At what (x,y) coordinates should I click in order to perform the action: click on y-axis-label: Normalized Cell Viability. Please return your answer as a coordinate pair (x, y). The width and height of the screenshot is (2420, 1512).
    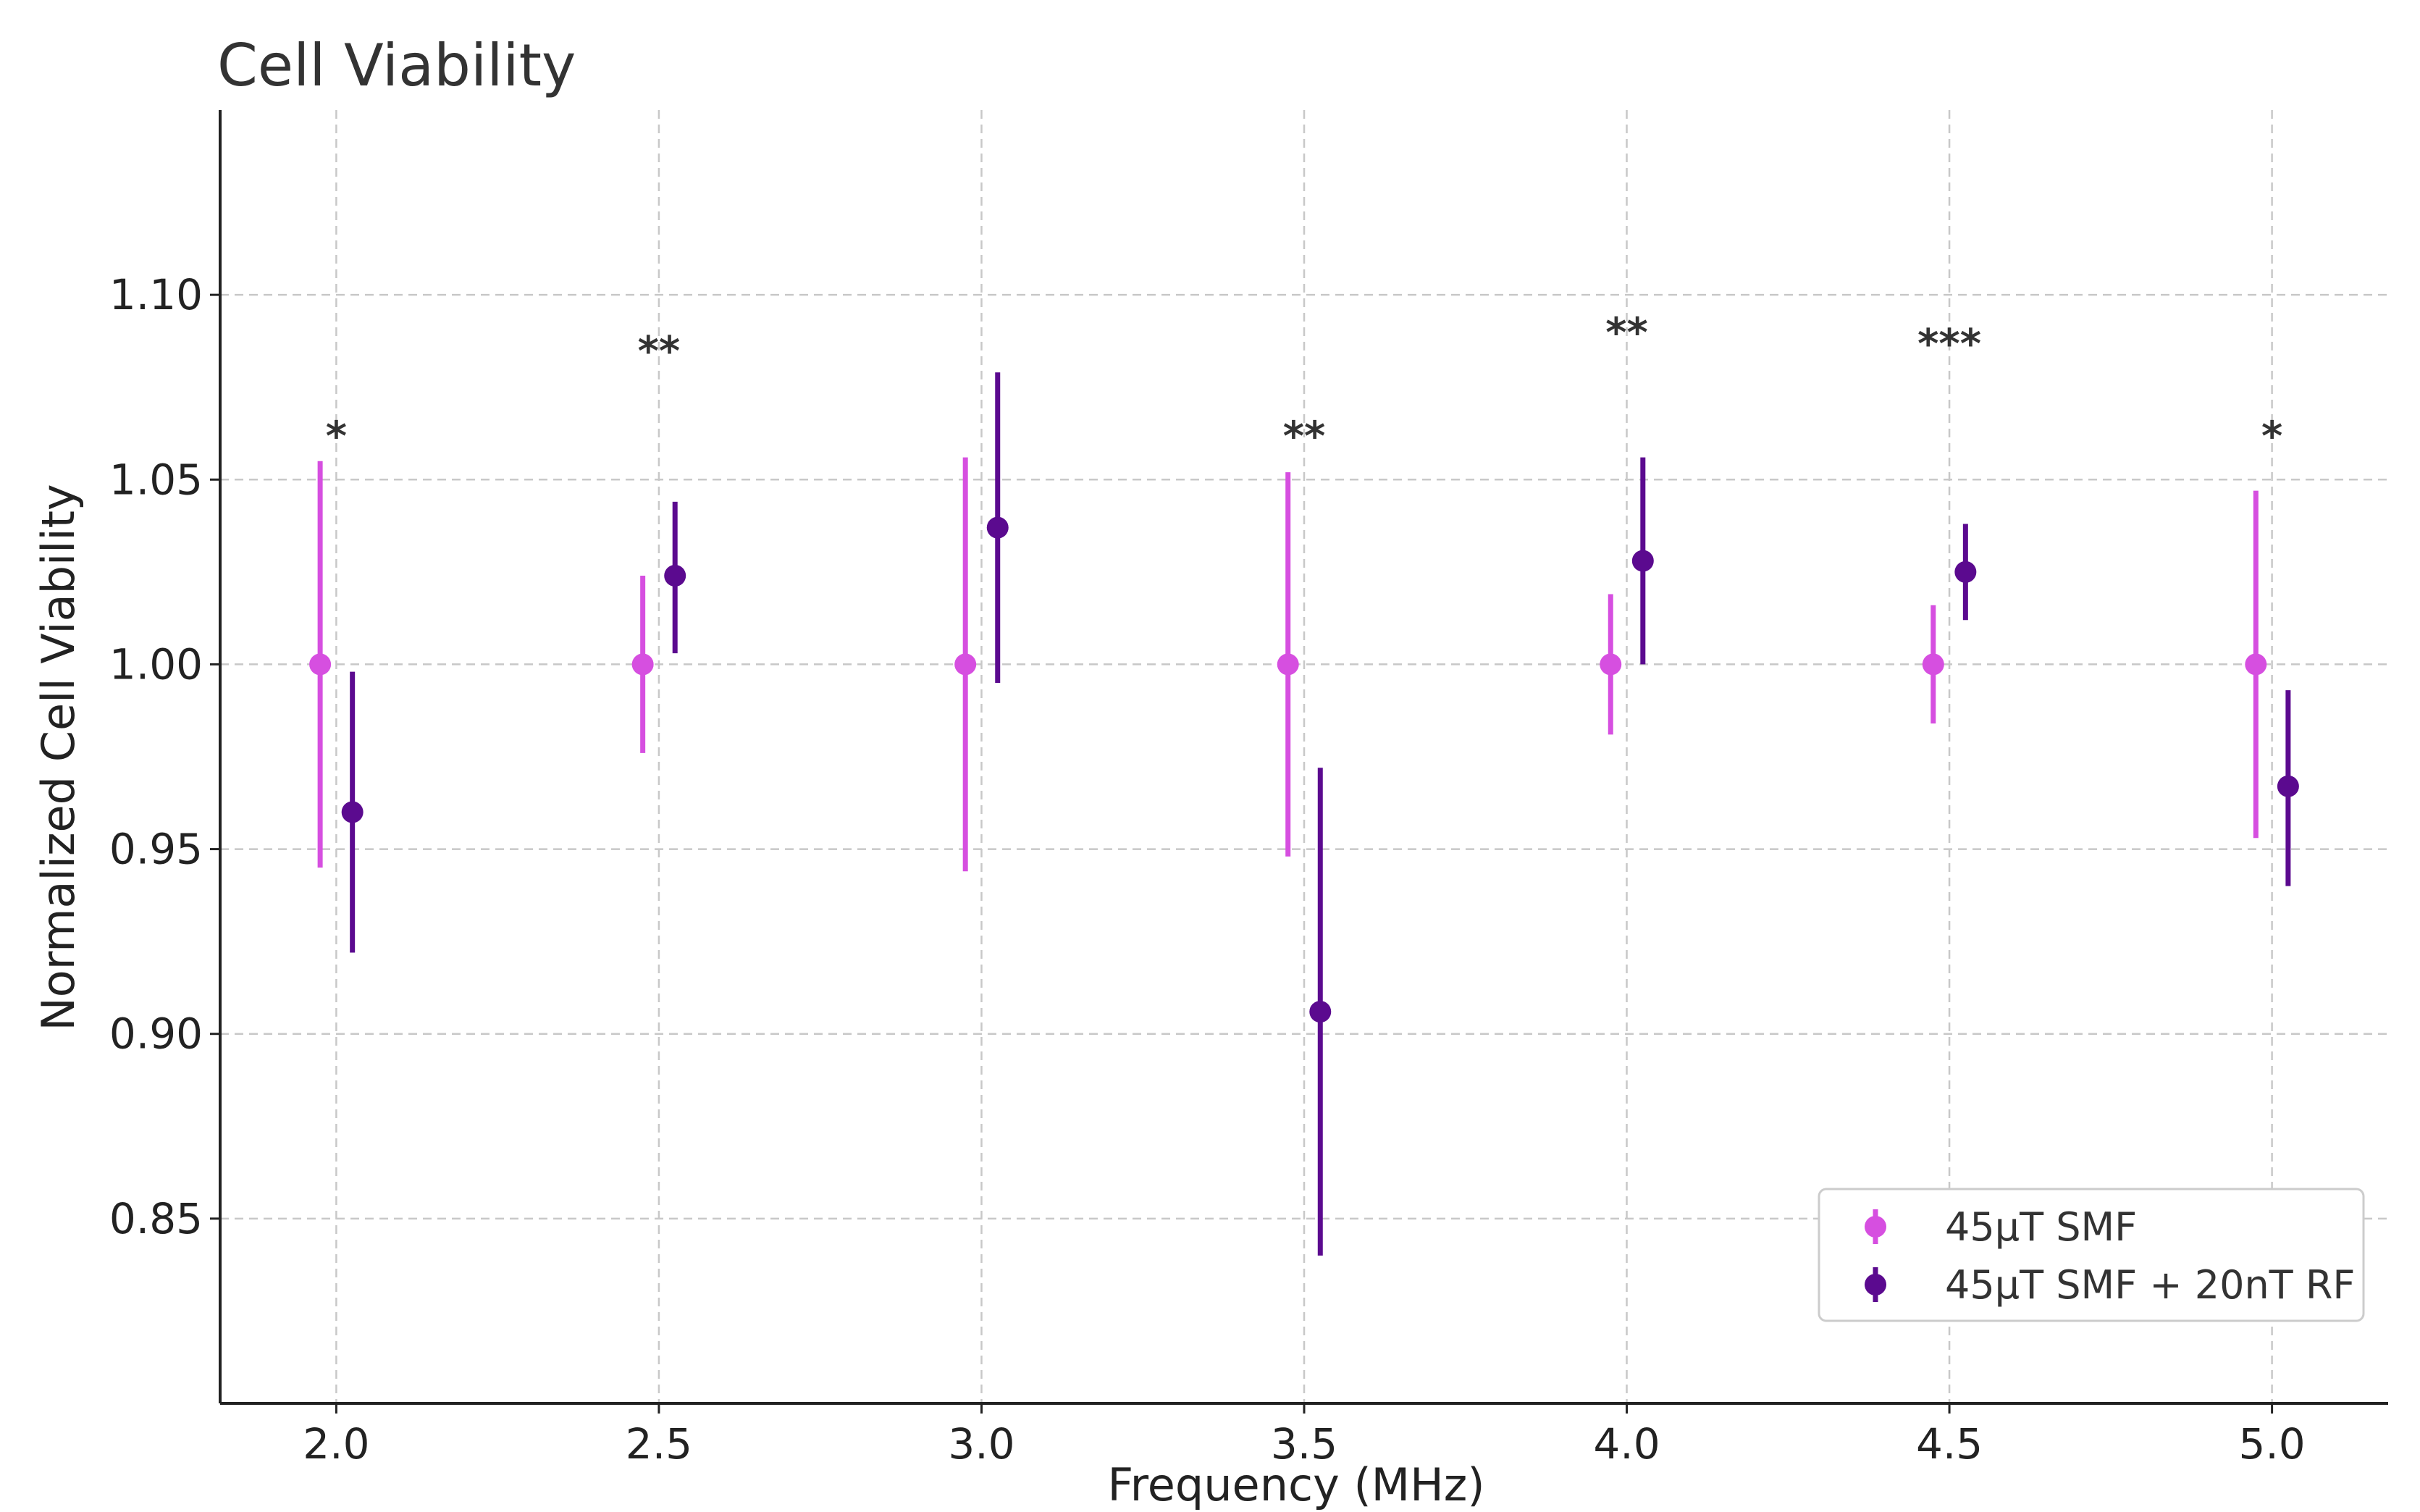
    Looking at the image, I should click on (59, 757).